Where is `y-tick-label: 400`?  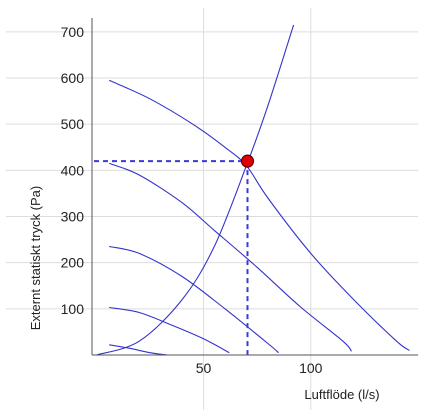
y-tick-label: 400 is located at coordinates (73, 170).